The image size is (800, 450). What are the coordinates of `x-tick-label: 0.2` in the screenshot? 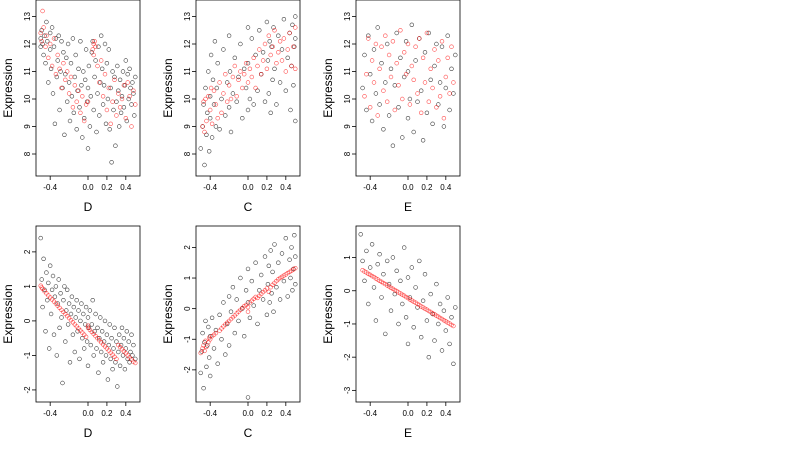 It's located at (427, 187).